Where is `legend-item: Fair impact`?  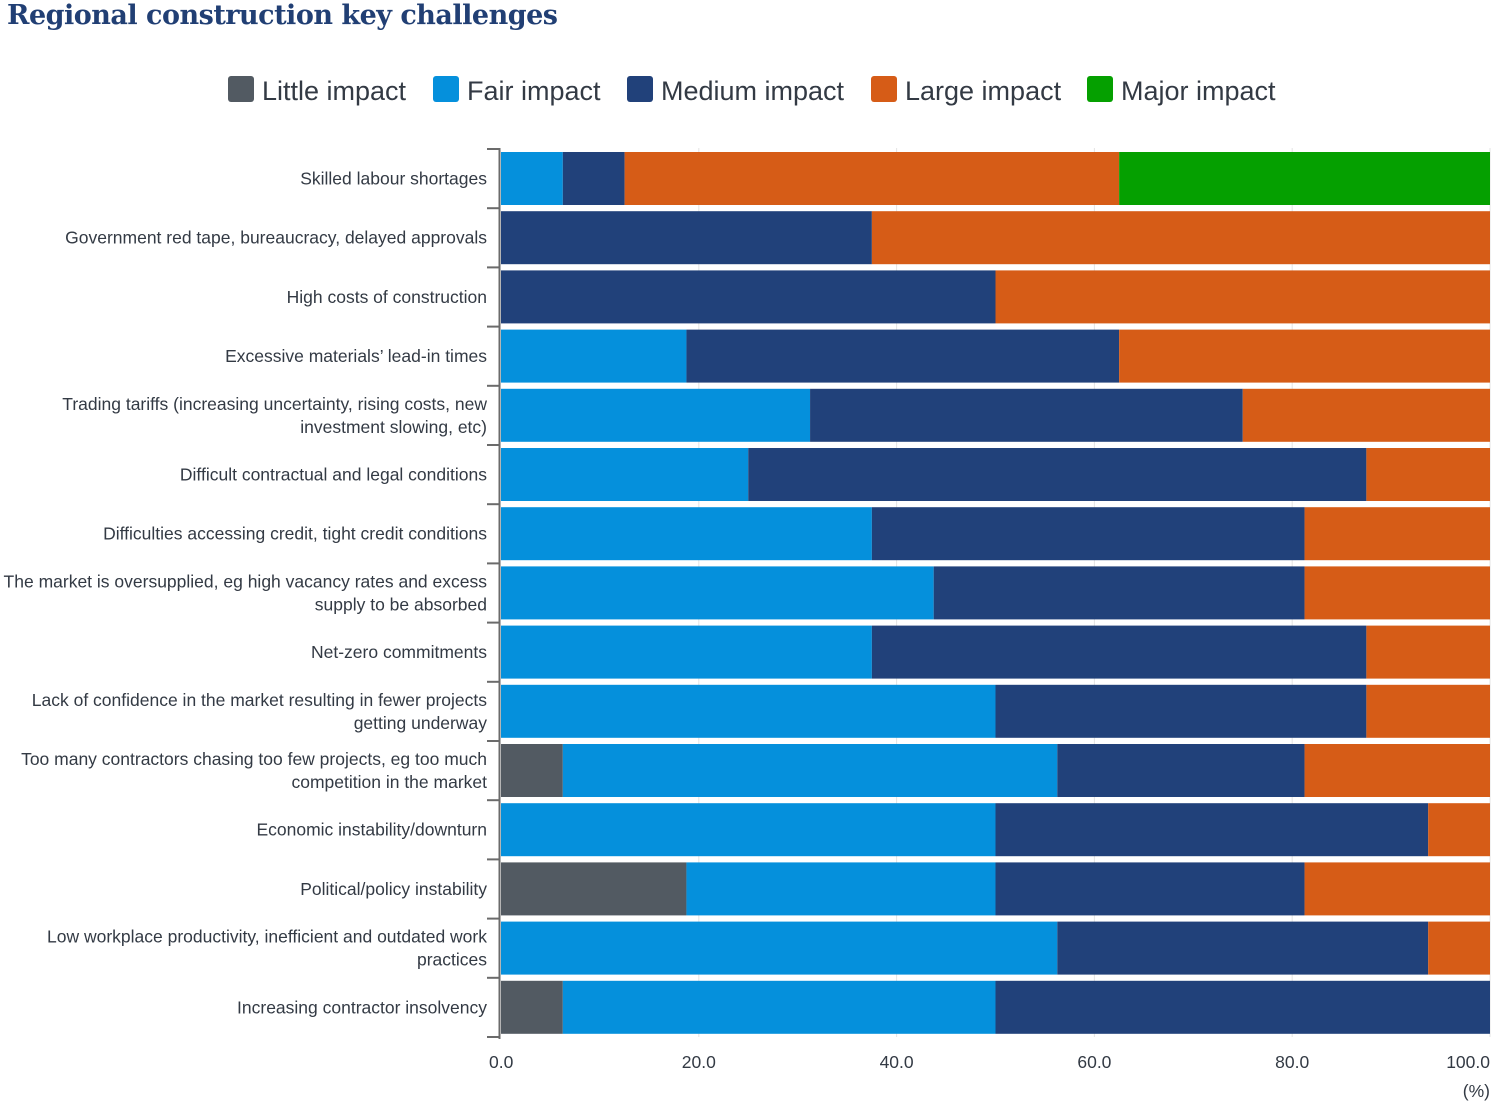
legend-item: Fair impact is located at coordinates (517, 91).